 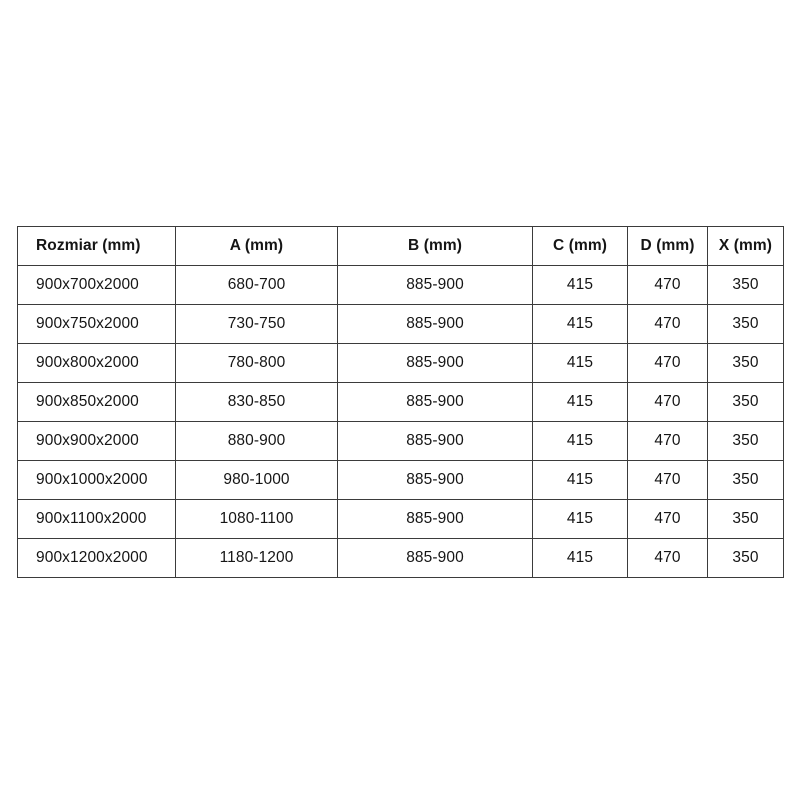 What do you see at coordinates (96, 285) in the screenshot?
I see `cell-size: 900x700x2000` at bounding box center [96, 285].